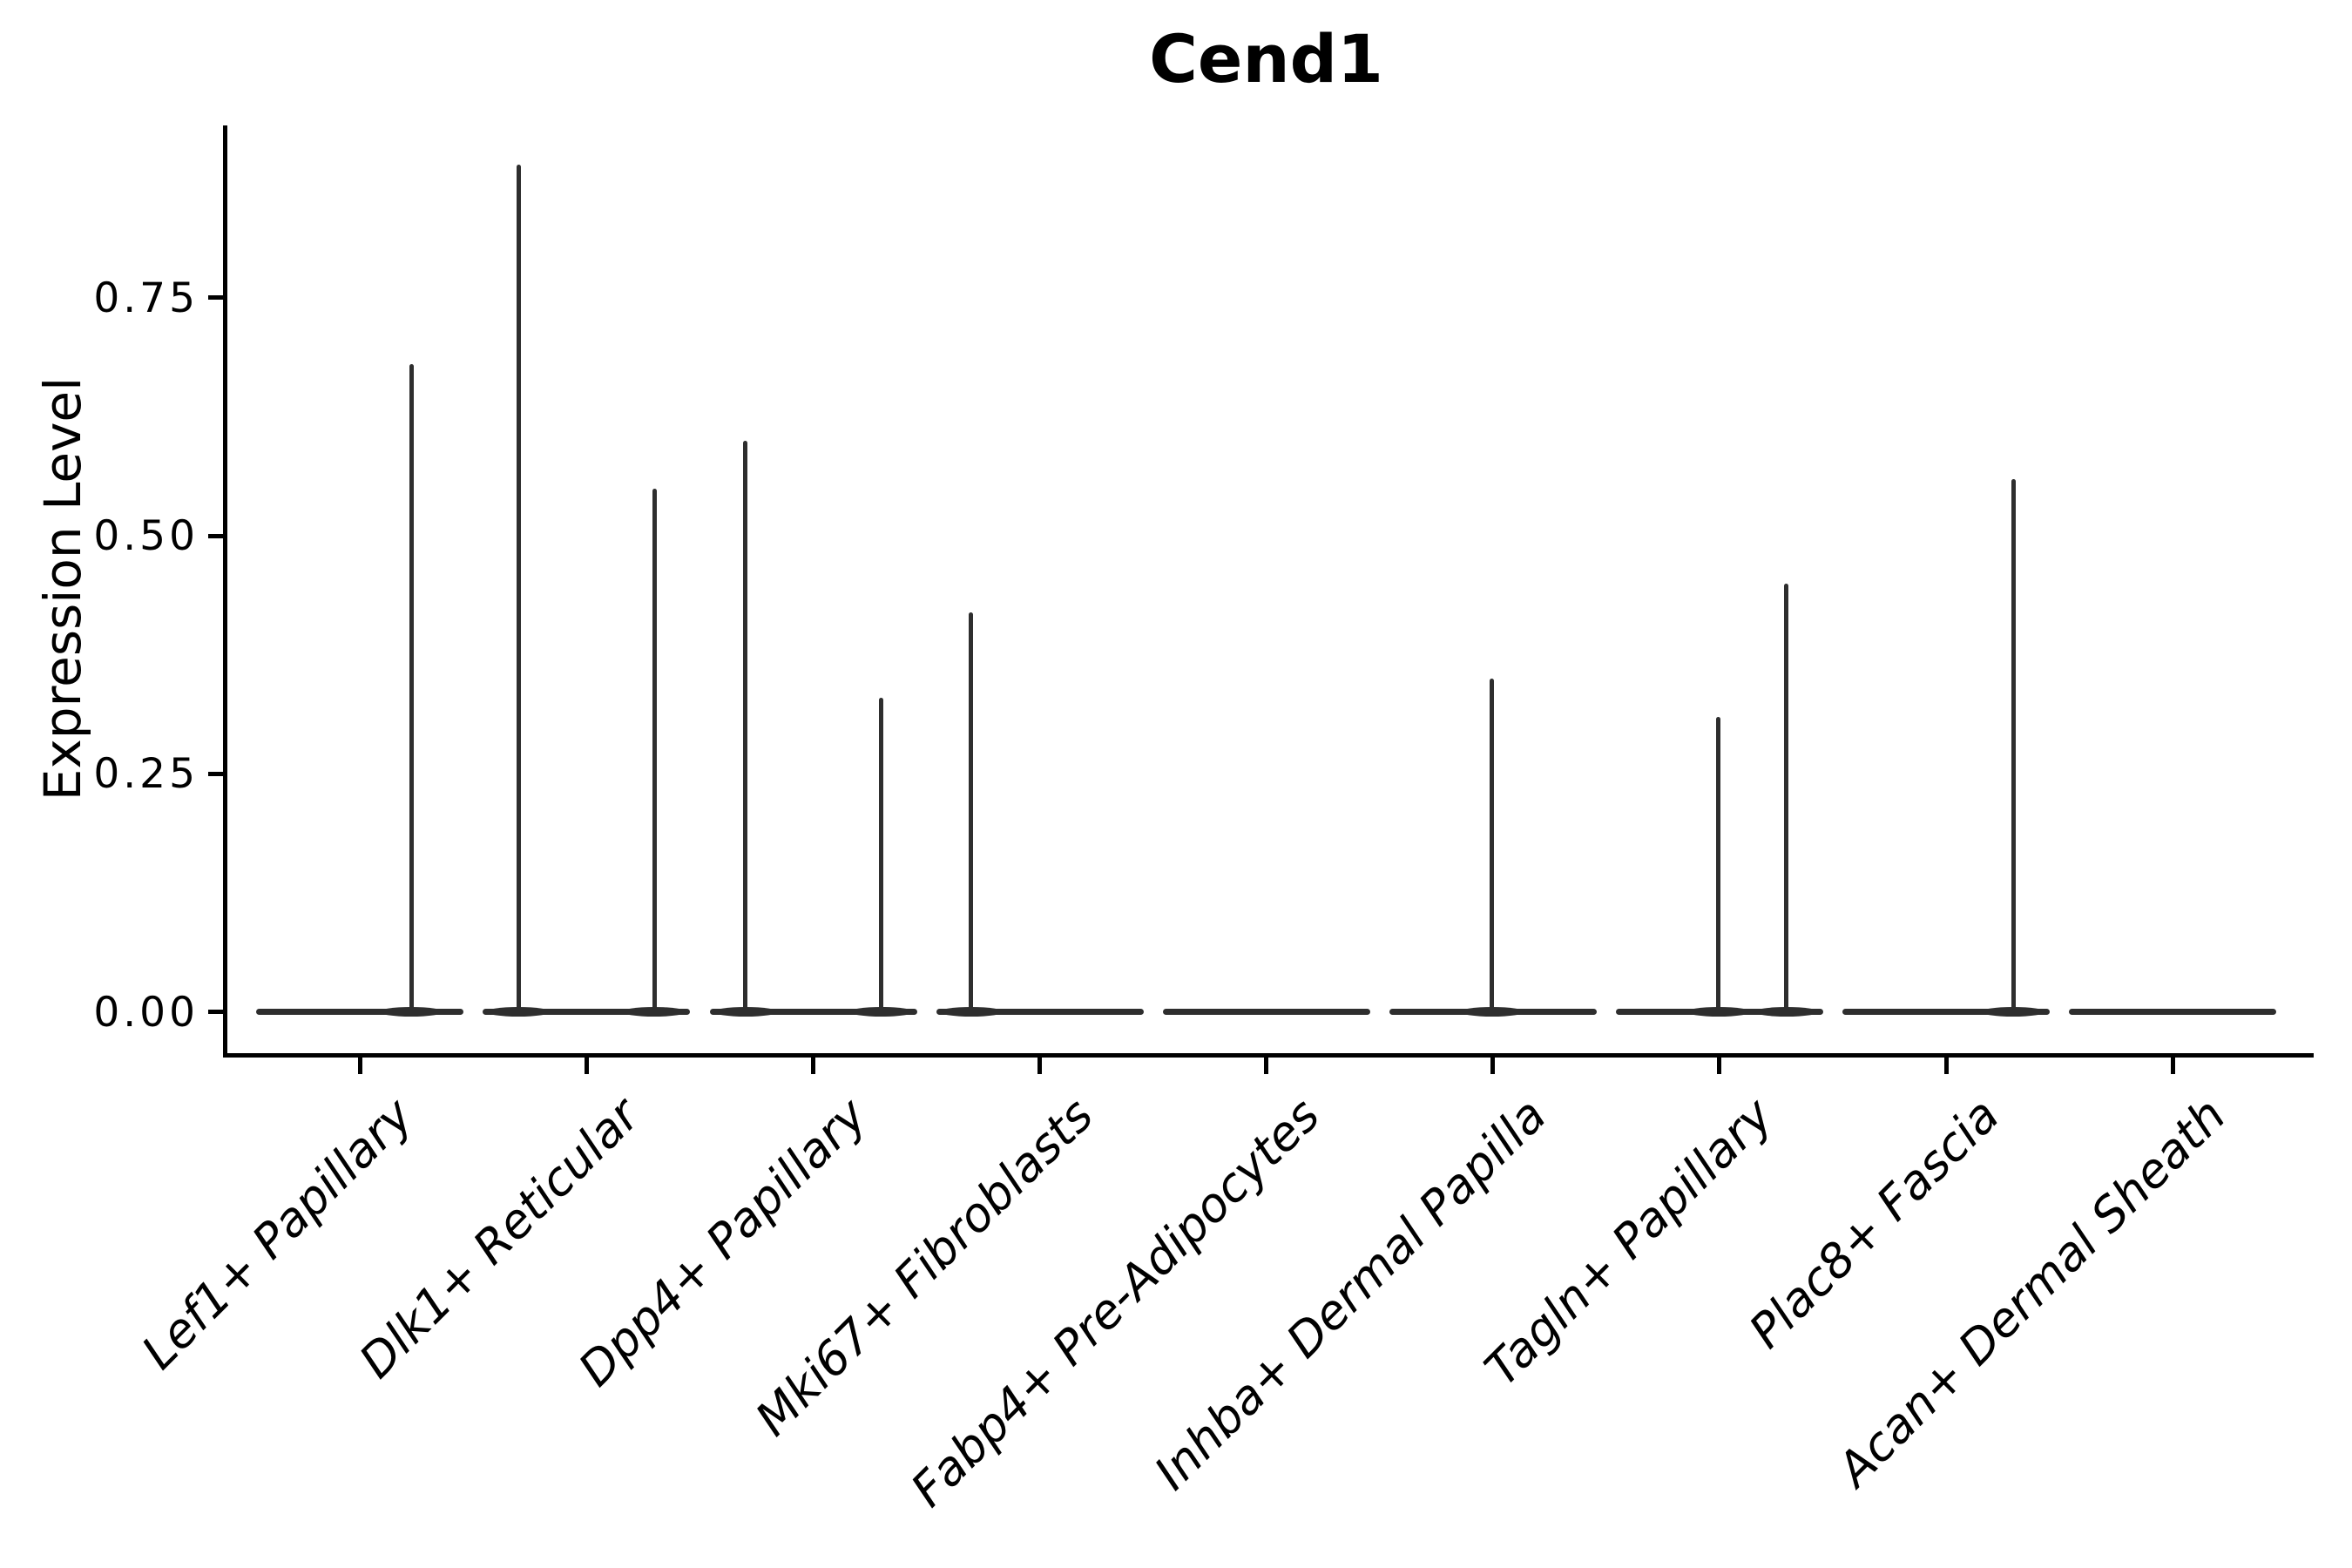 This screenshot has width=2352, height=1568. Describe the element at coordinates (146, 298) in the screenshot. I see `y-tick-label: 0.75` at that location.